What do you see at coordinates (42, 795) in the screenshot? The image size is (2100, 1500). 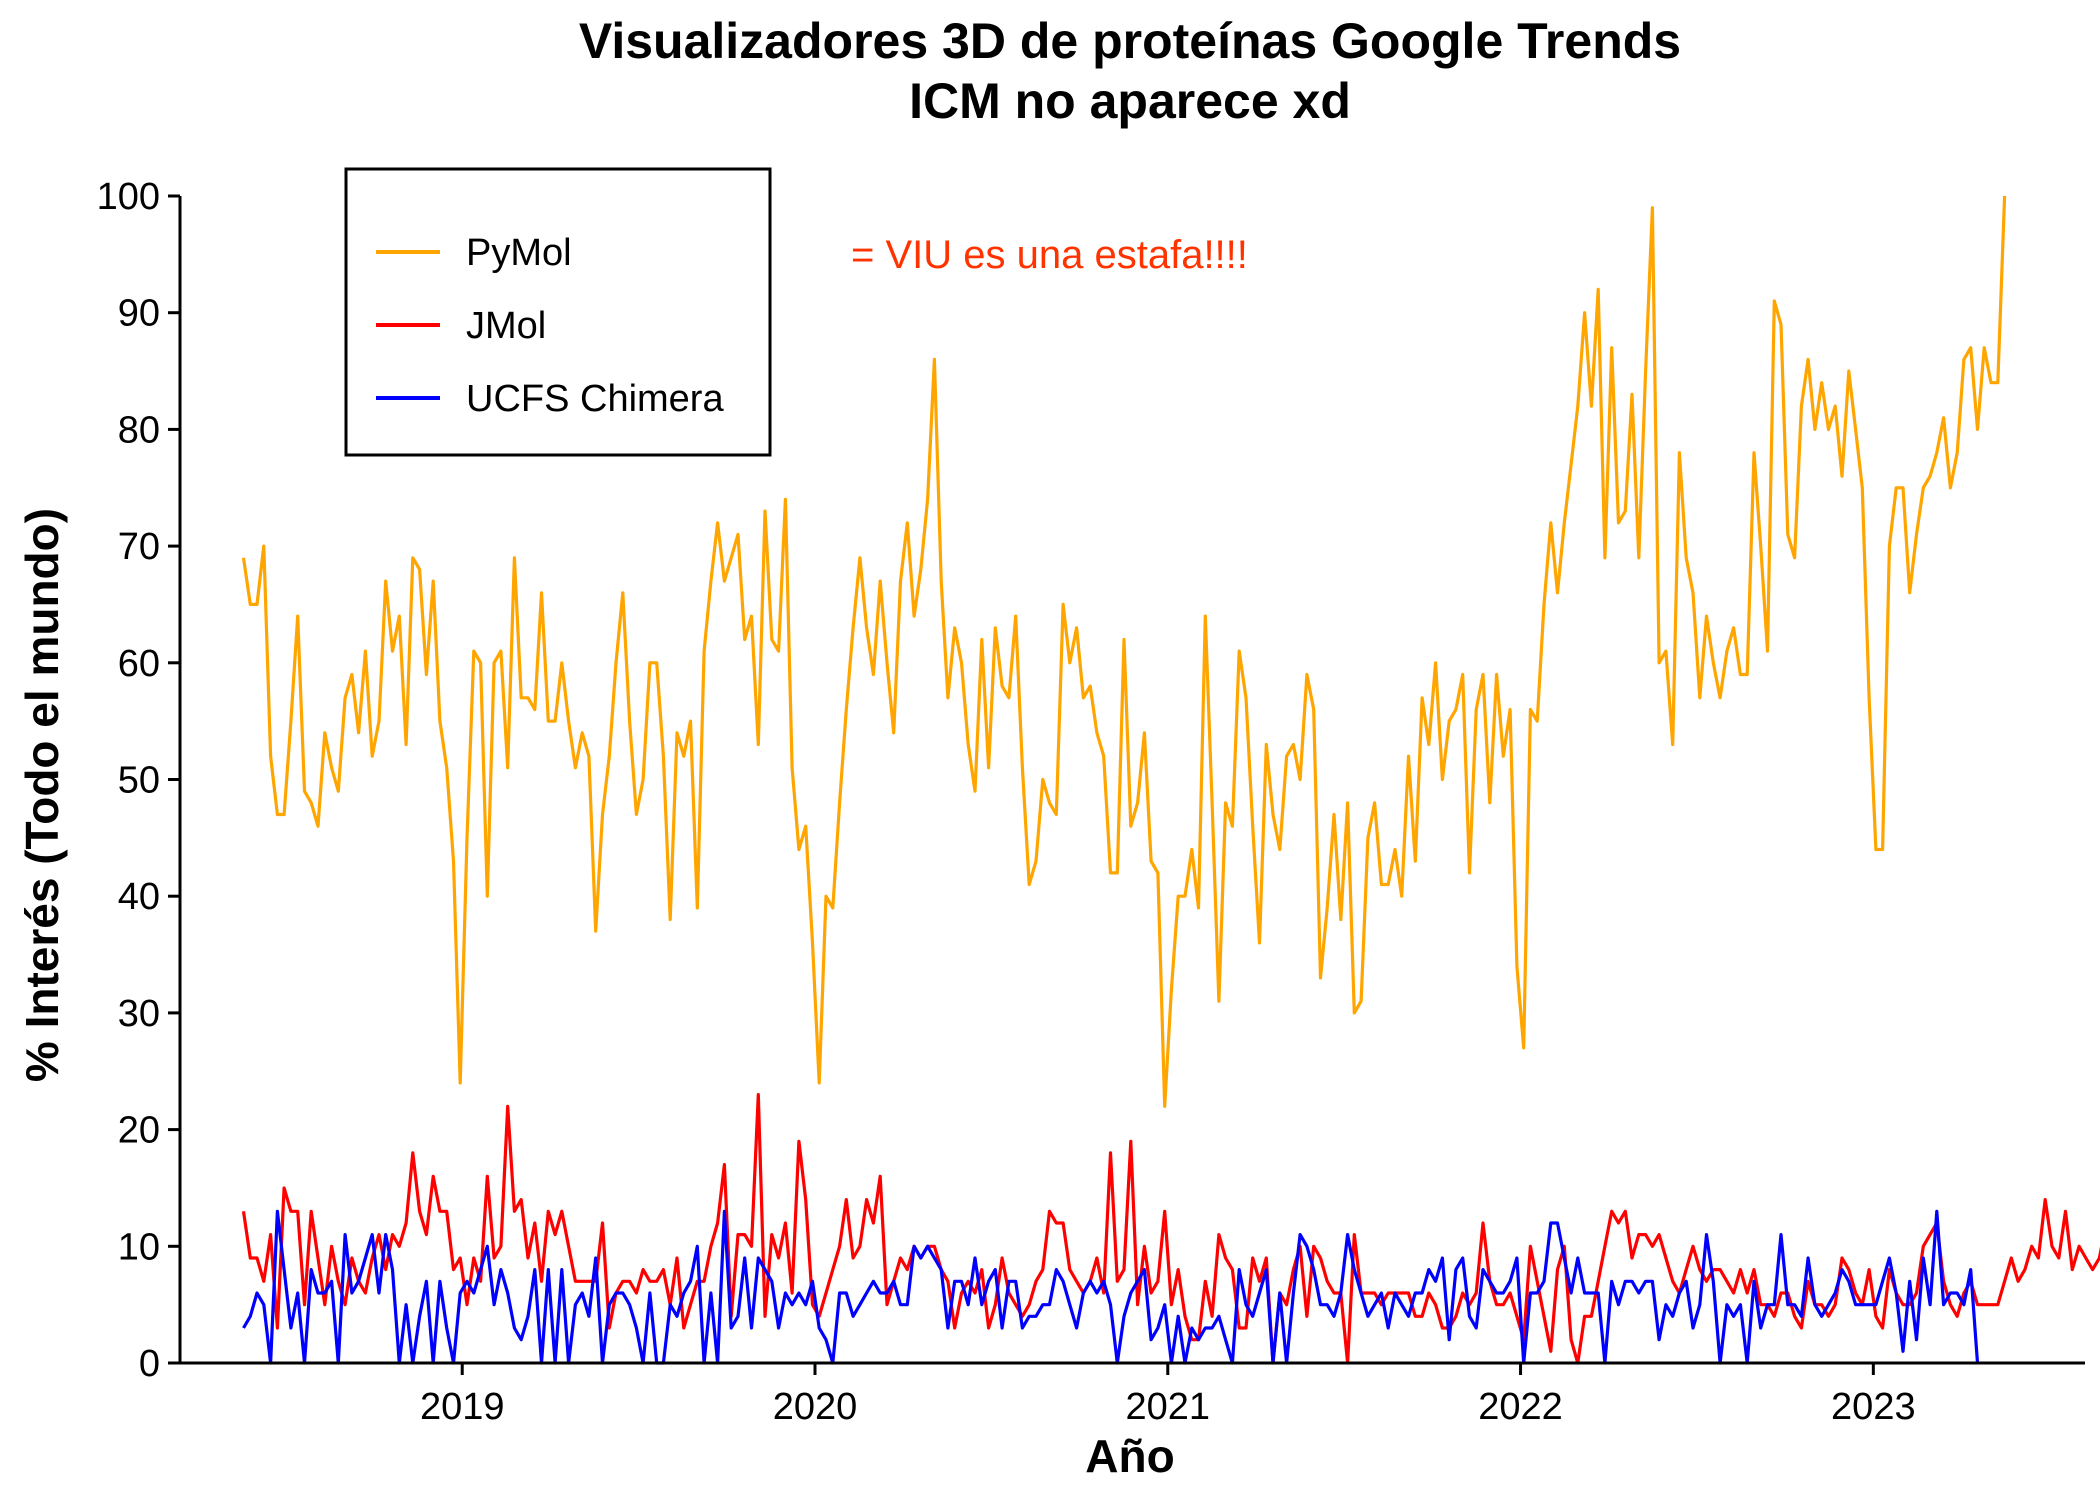 I see `y-axis-title: % Interés (Todo el mundo)` at bounding box center [42, 795].